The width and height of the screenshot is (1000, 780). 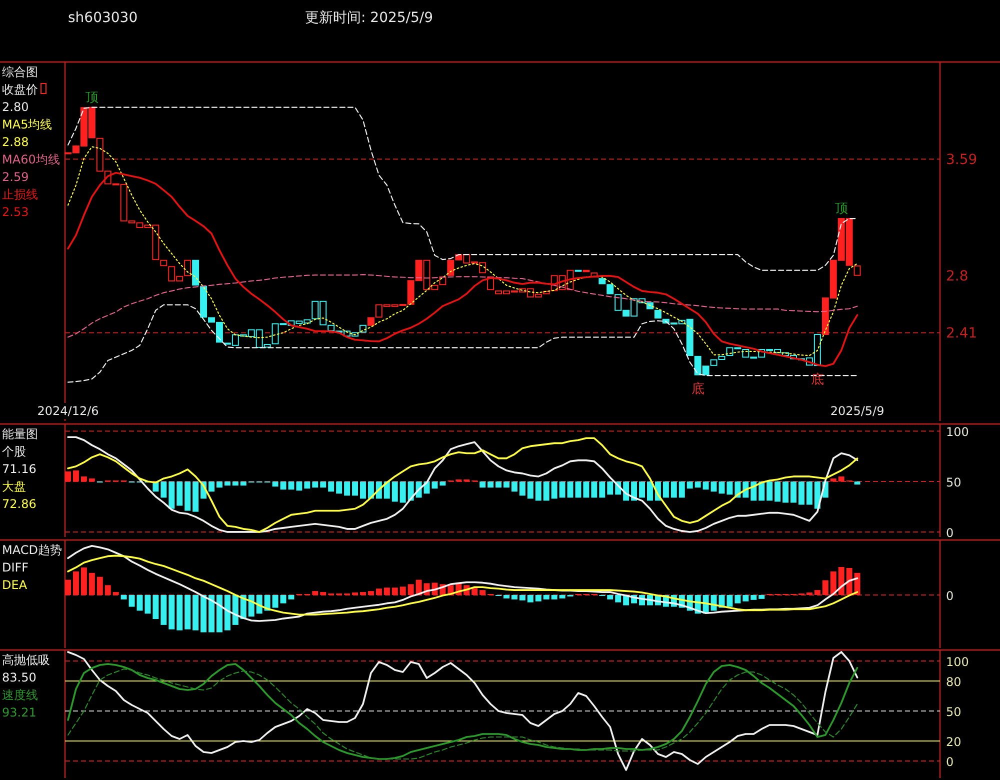 I want to click on text: 止损线, so click(x=20, y=195).